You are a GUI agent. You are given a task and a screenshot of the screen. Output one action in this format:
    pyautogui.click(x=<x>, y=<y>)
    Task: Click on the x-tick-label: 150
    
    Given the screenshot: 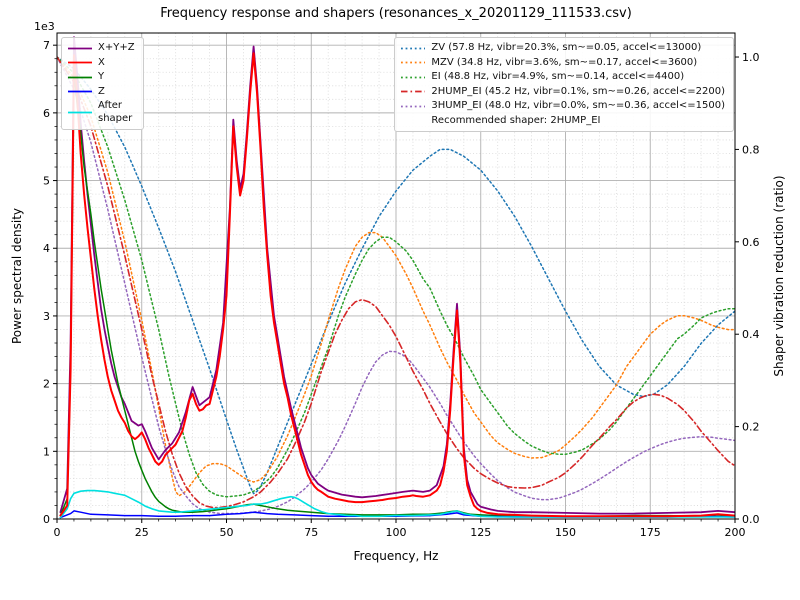 What is the action you would take?
    pyautogui.click(x=565, y=532)
    